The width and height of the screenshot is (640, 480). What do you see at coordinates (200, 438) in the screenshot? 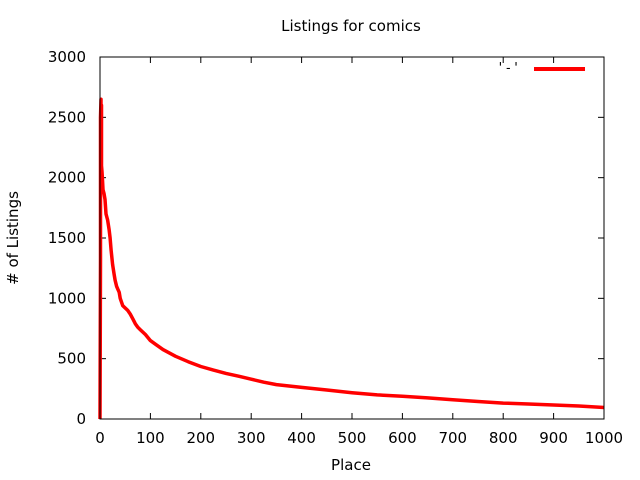
I see `x-tick-label: 200` at bounding box center [200, 438].